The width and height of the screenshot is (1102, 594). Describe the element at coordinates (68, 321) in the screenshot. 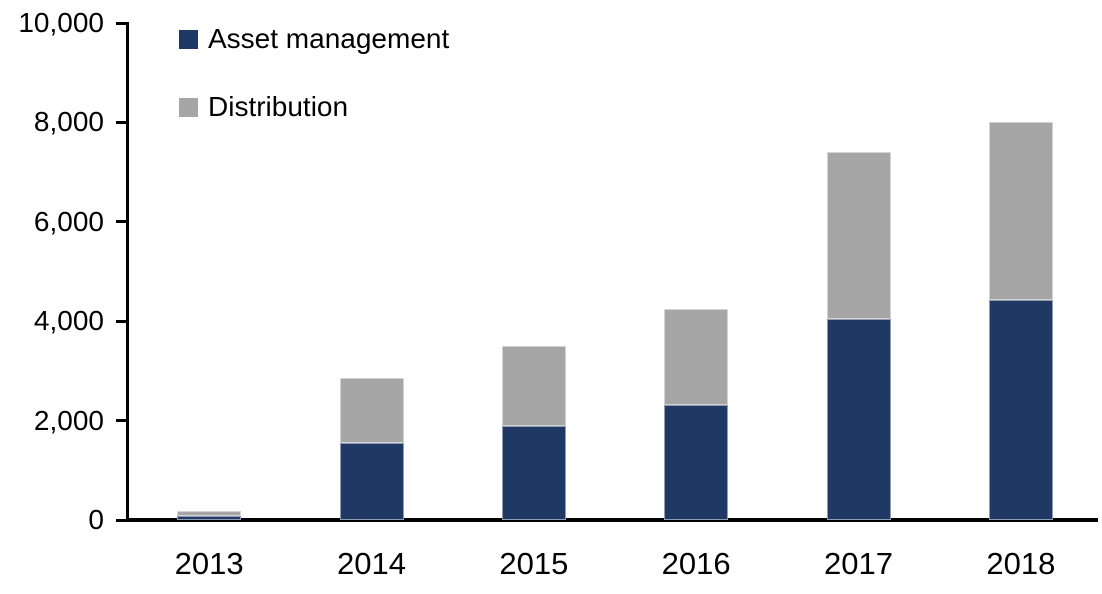

I see `y-tick-label-4,000: 4,000` at that location.